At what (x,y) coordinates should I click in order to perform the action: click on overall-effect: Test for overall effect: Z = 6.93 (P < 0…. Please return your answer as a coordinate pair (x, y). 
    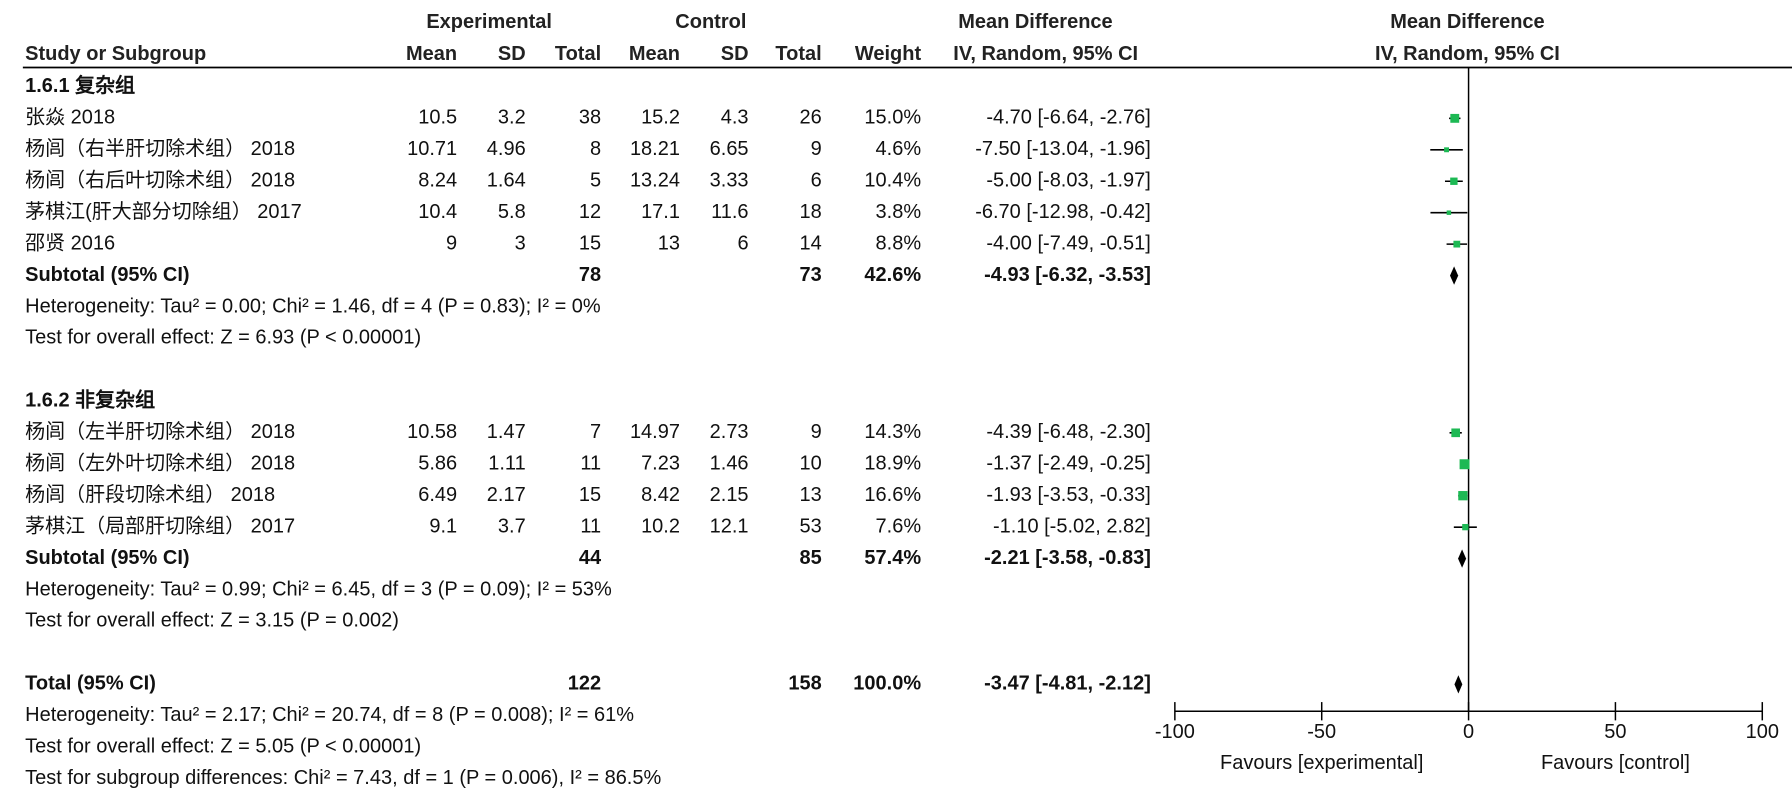
    Looking at the image, I should click on (223, 338).